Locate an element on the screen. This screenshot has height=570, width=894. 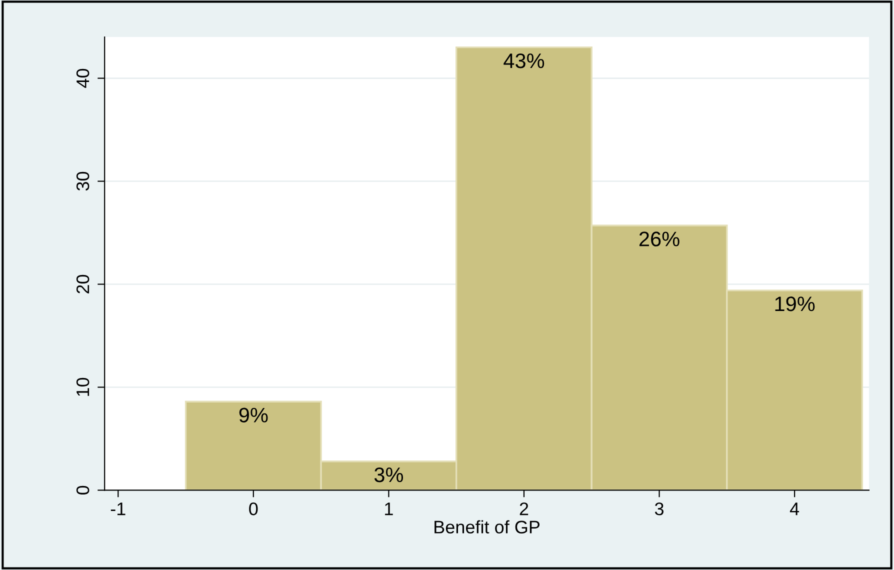
y-tick-label: 10 is located at coordinates (83, 387).